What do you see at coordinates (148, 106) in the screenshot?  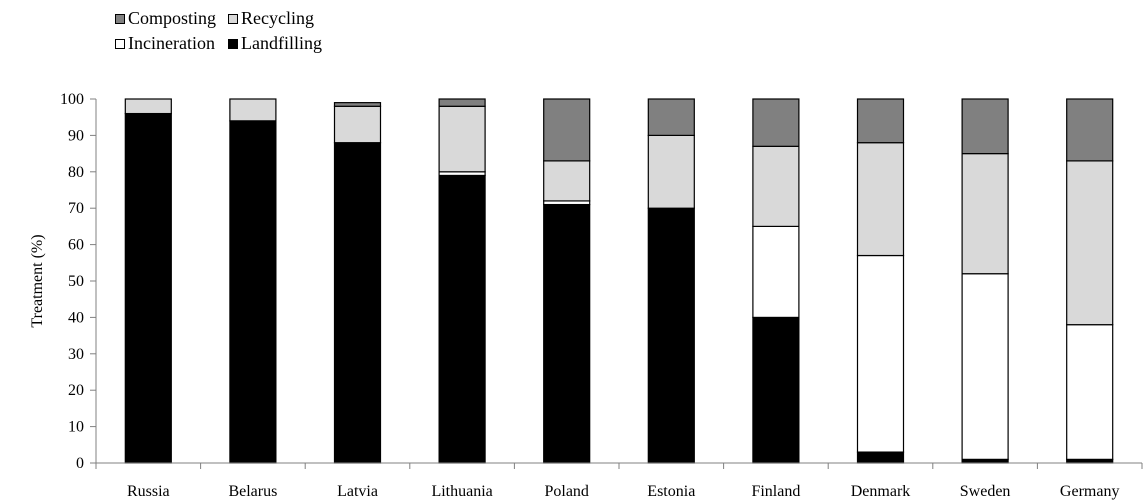 I see `bar-russia-recycling` at bounding box center [148, 106].